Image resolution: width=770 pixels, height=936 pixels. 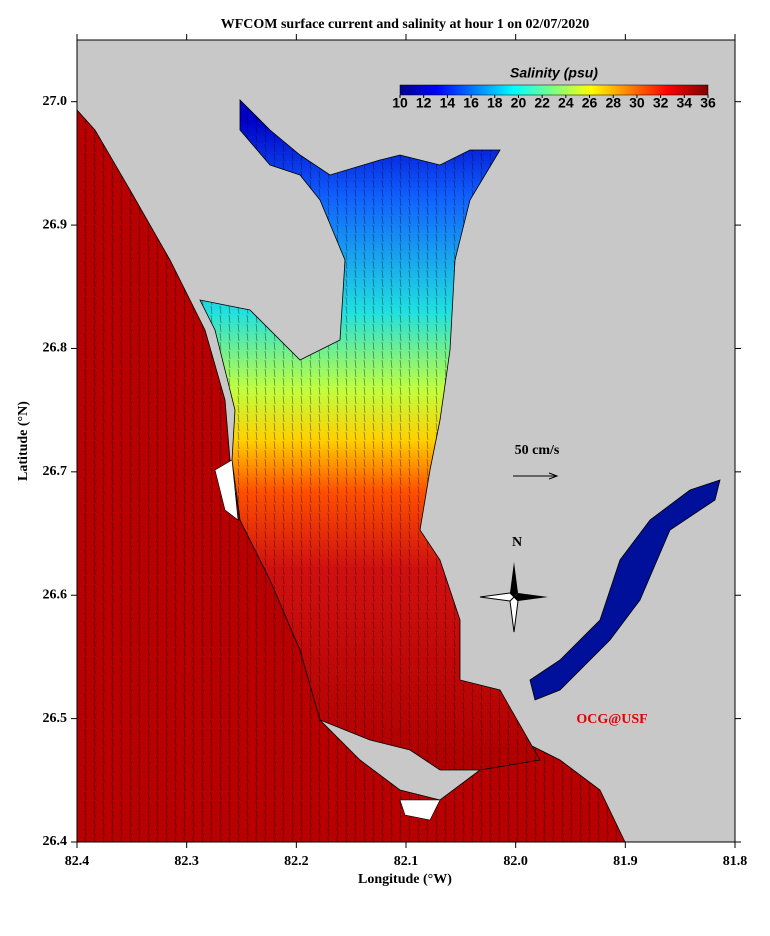 What do you see at coordinates (554, 90) in the screenshot?
I see `colorbar` at bounding box center [554, 90].